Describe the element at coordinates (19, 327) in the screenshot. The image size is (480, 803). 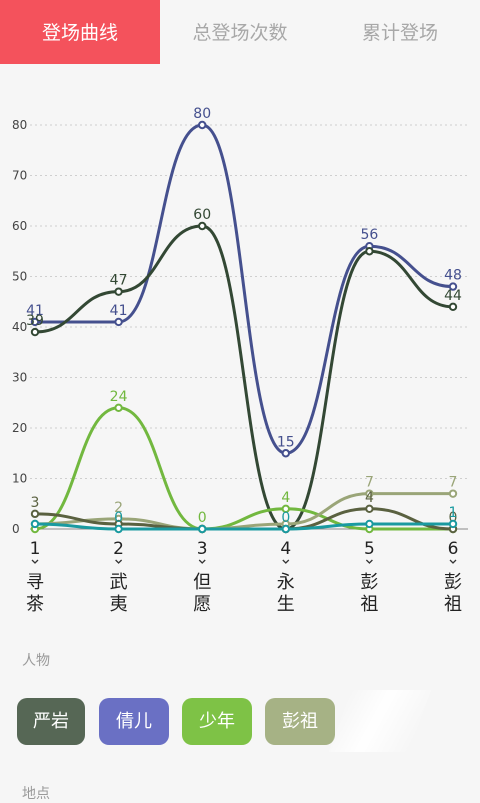
I see `y-tick-label: 40` at that location.